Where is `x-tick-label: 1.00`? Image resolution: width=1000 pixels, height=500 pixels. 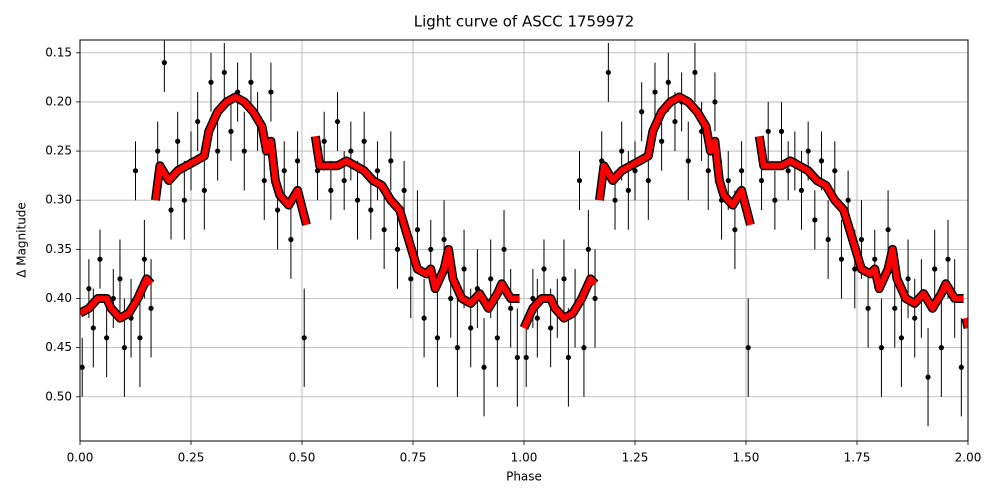 x-tick-label: 1.00 is located at coordinates (524, 458).